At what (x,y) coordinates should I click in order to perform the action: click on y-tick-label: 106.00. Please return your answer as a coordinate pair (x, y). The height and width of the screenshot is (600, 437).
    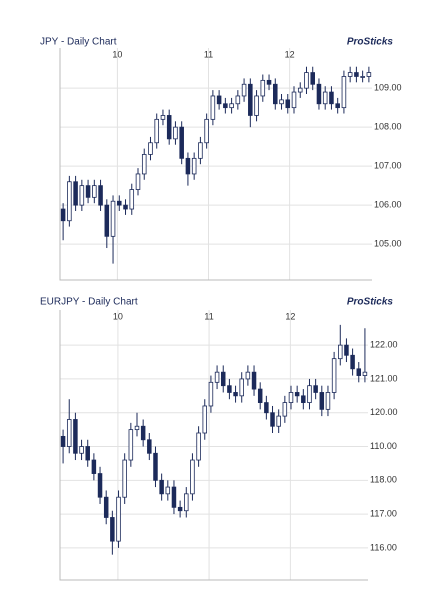
    Looking at the image, I should click on (388, 205).